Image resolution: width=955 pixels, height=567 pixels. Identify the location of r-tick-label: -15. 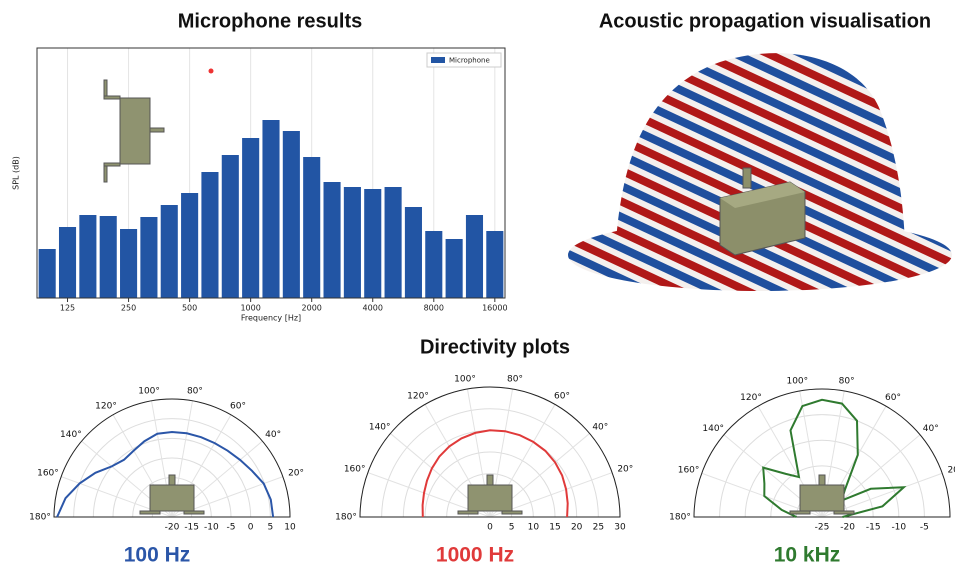
(873, 528).